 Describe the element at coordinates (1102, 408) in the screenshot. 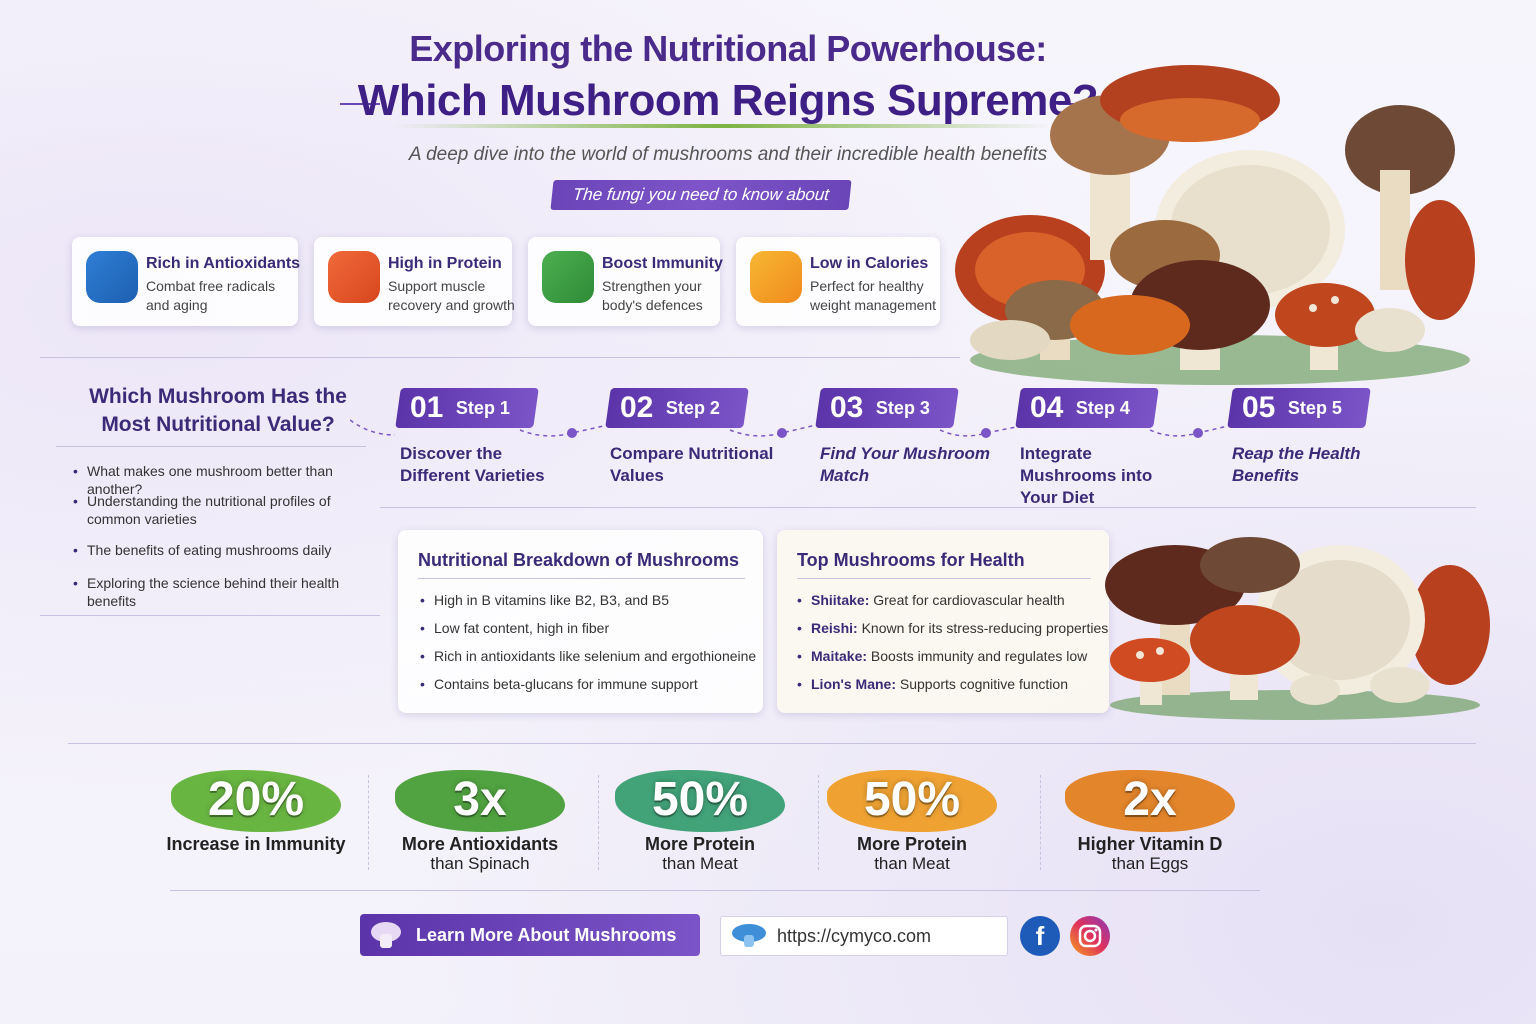

I see `step-label: Step 4` at that location.